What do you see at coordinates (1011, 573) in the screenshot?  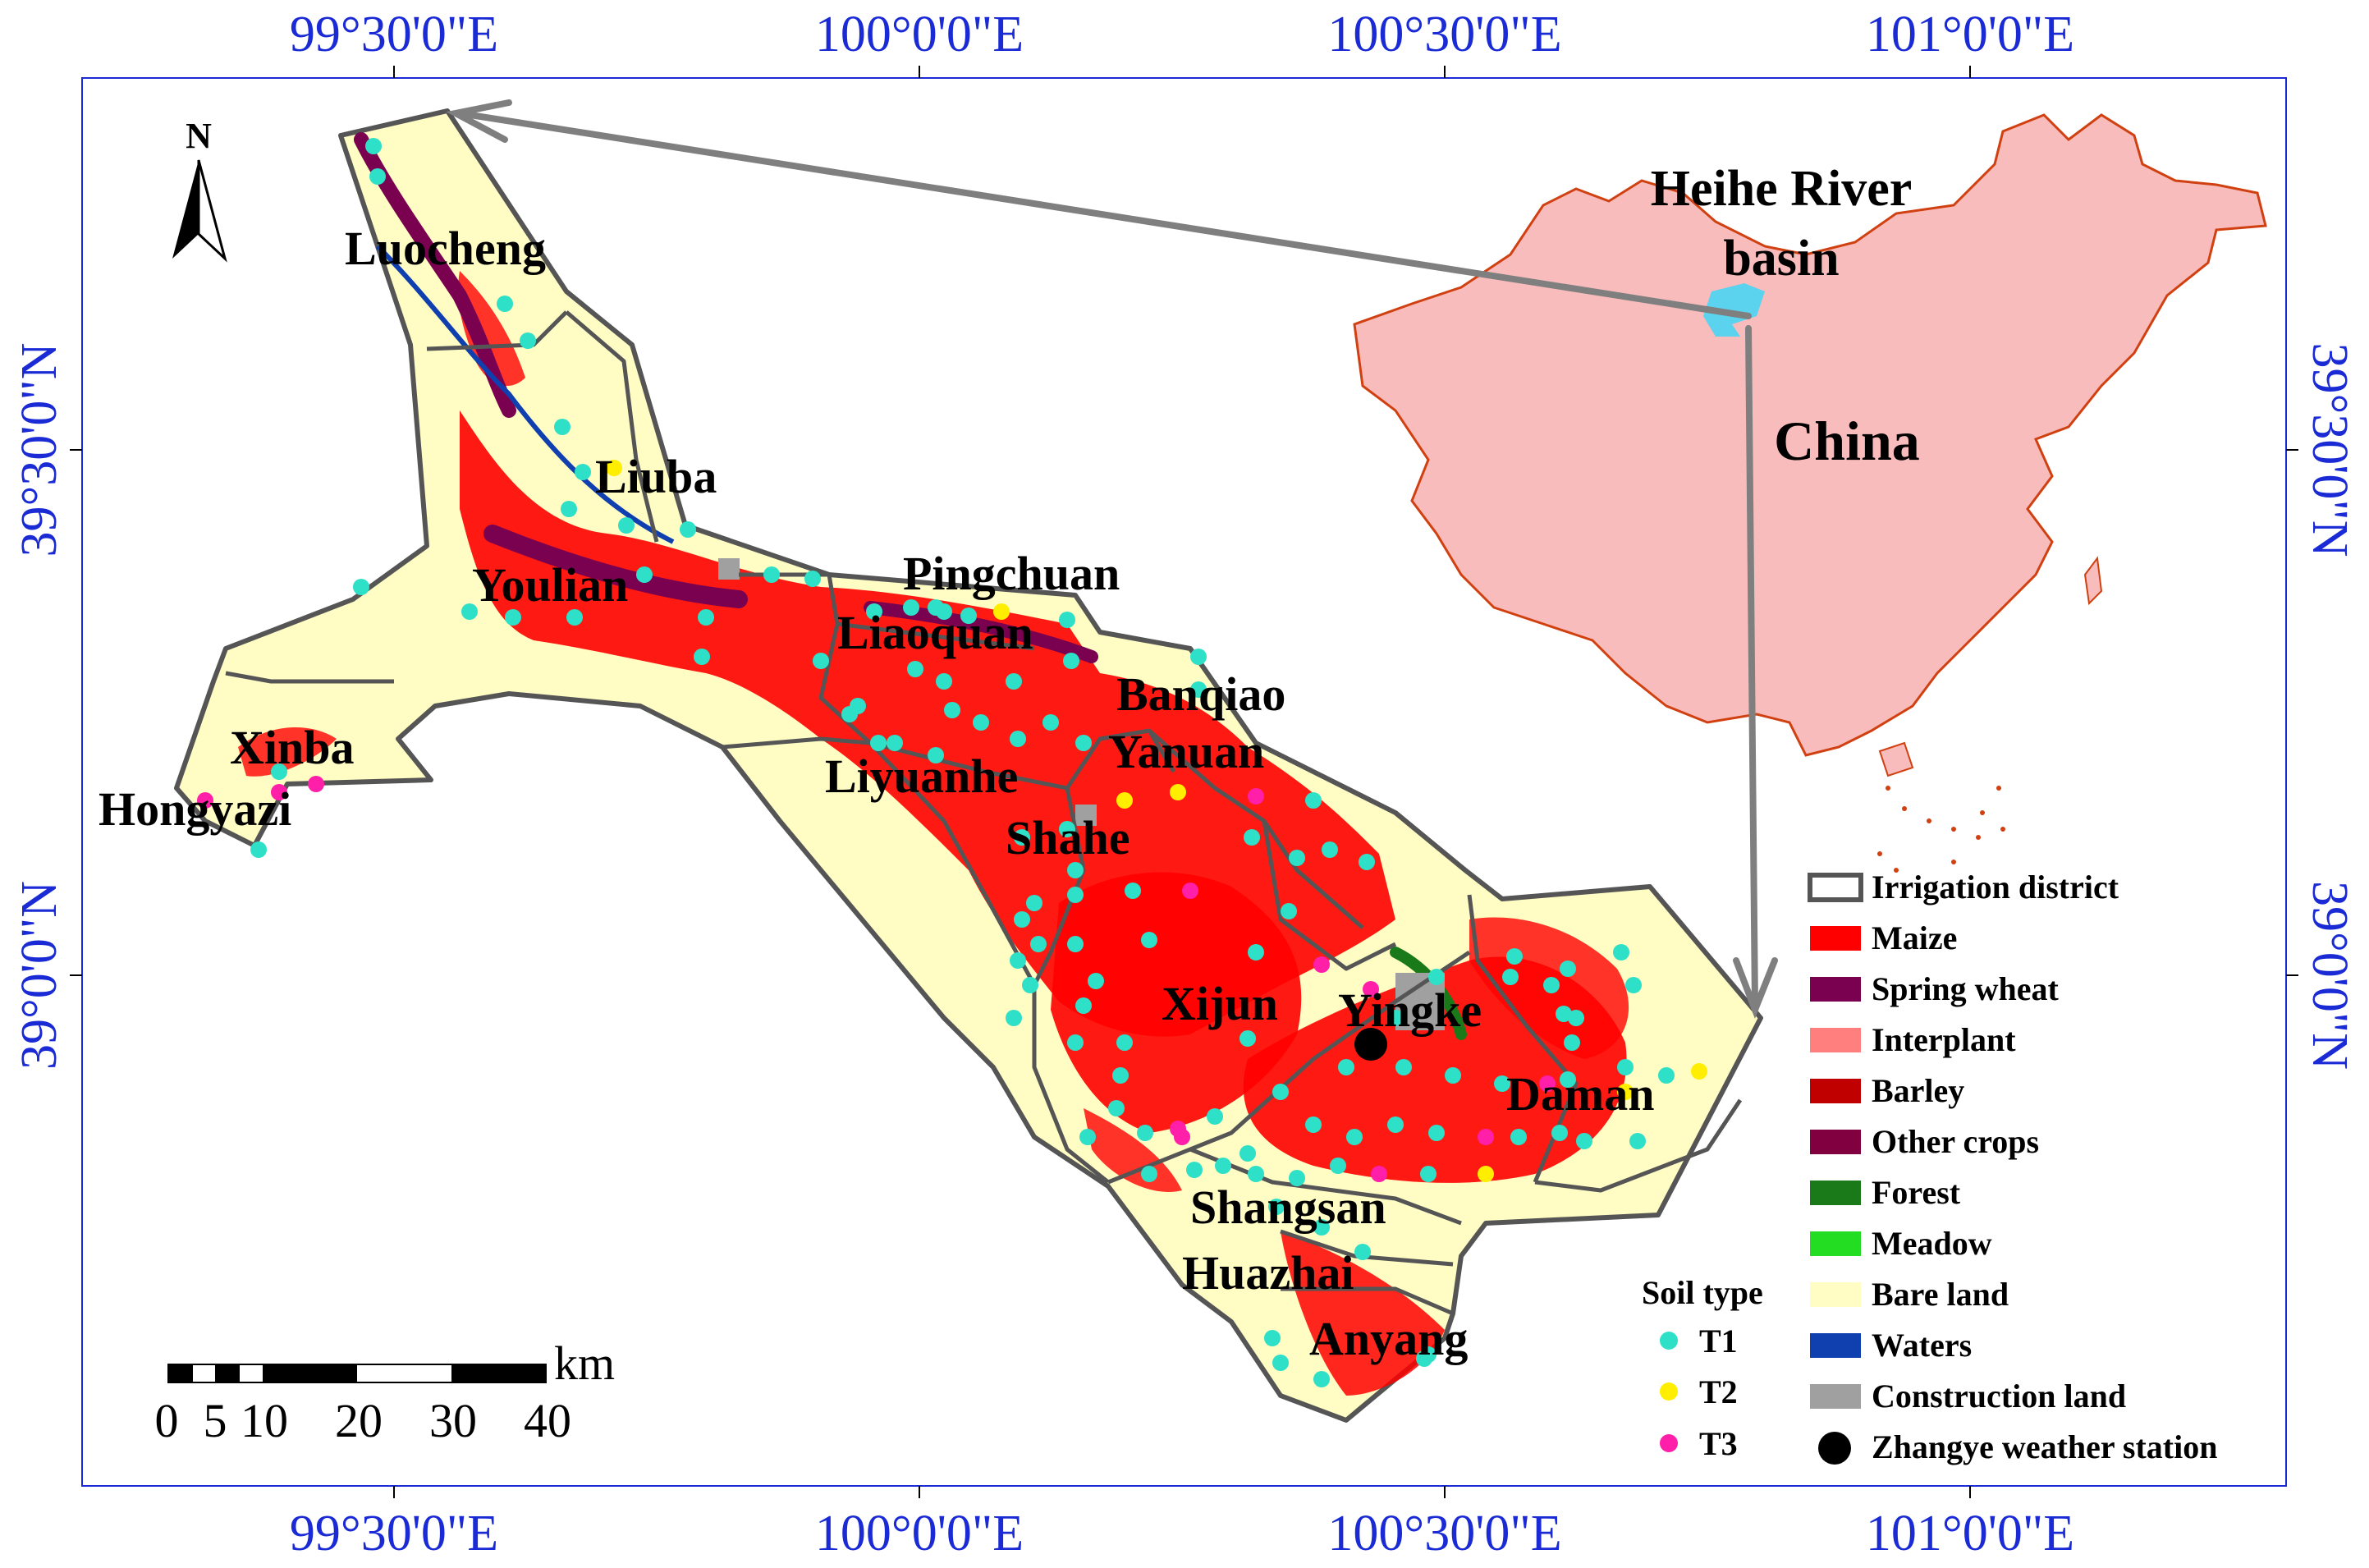 I see `district-label: Pingchuan` at bounding box center [1011, 573].